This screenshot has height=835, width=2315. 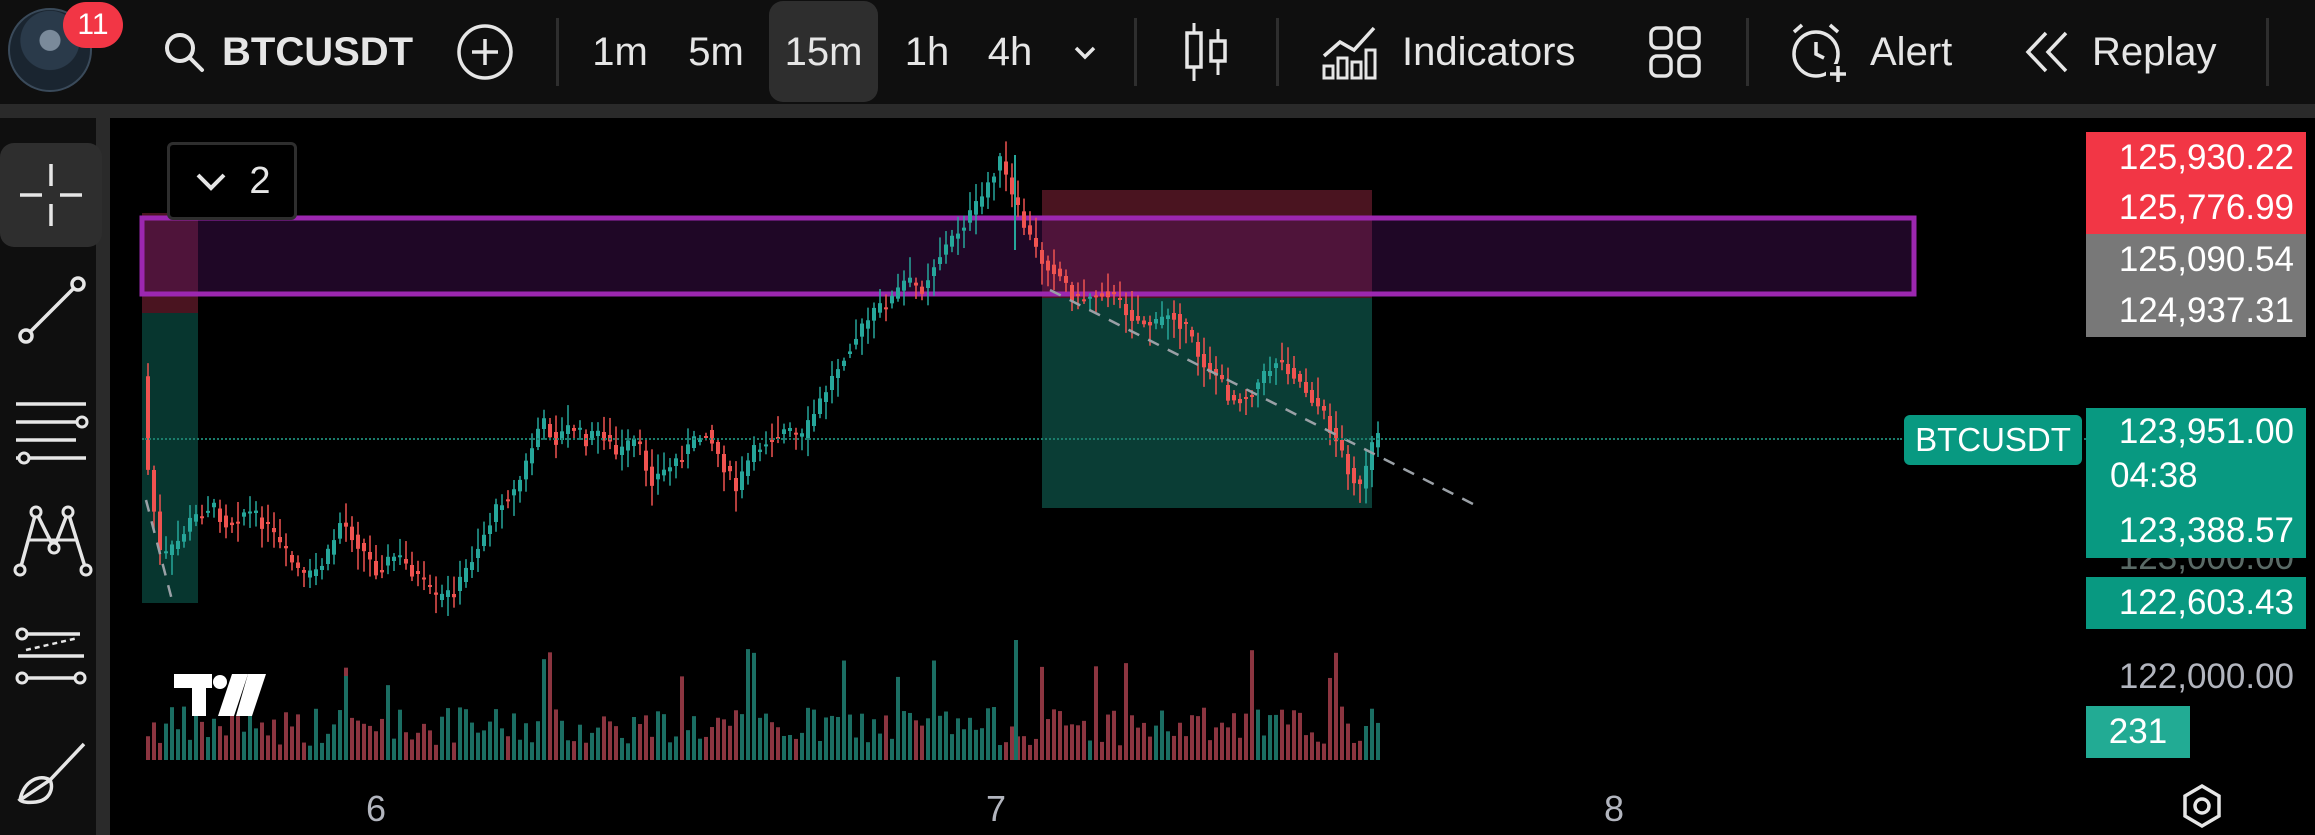 I want to click on timeframe-4h: 4h, so click(x=1010, y=52).